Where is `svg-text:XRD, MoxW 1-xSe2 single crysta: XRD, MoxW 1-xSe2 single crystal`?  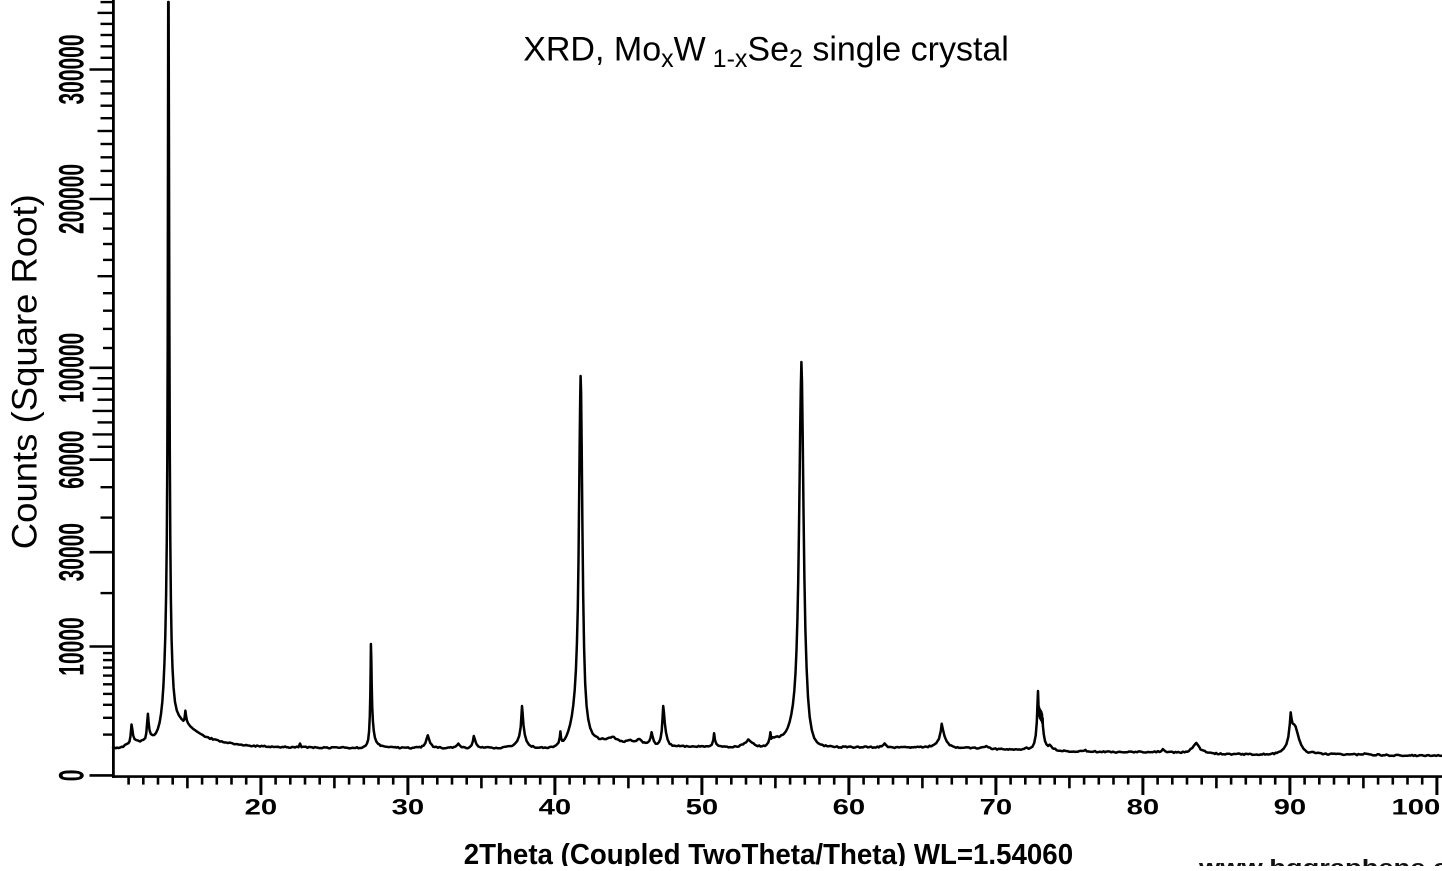 svg-text:XRD, MoxW 1-xSe2 single crysta: XRD, MoxW 1-xSe2 single crystal is located at coordinates (766, 51).